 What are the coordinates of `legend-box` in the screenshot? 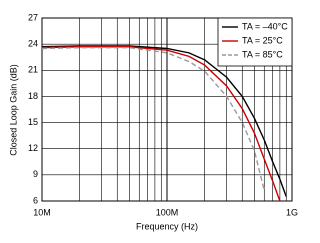 It's located at (255, 42).